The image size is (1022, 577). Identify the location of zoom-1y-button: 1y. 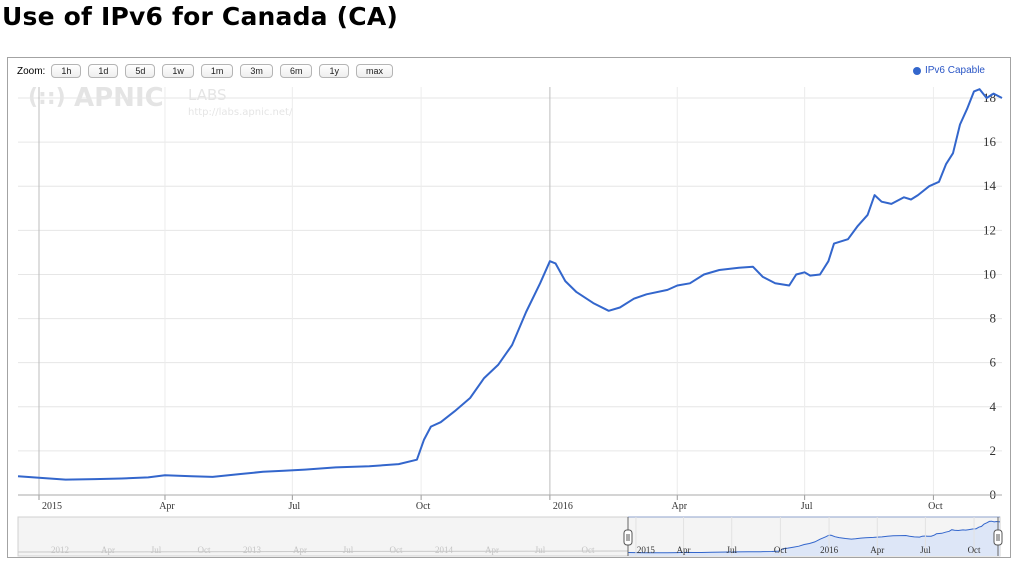
(334, 71).